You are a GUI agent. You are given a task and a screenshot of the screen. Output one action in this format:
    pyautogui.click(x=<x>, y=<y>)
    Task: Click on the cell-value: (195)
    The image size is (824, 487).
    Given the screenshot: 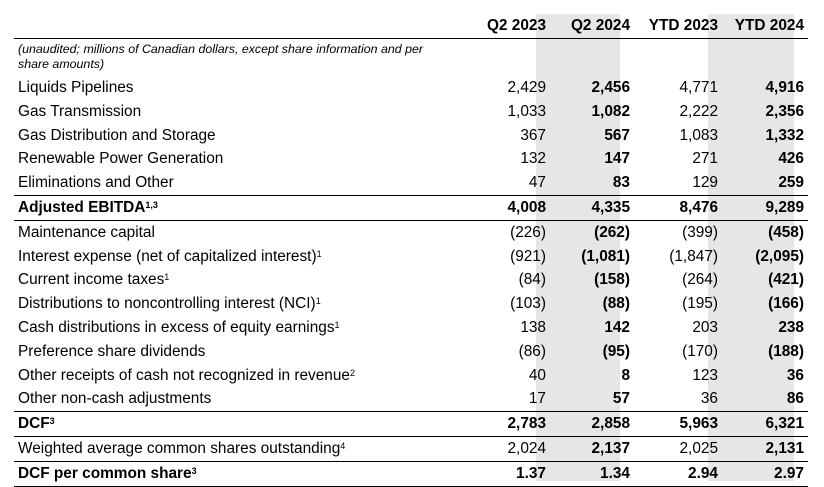 What is the action you would take?
    pyautogui.click(x=700, y=304)
    